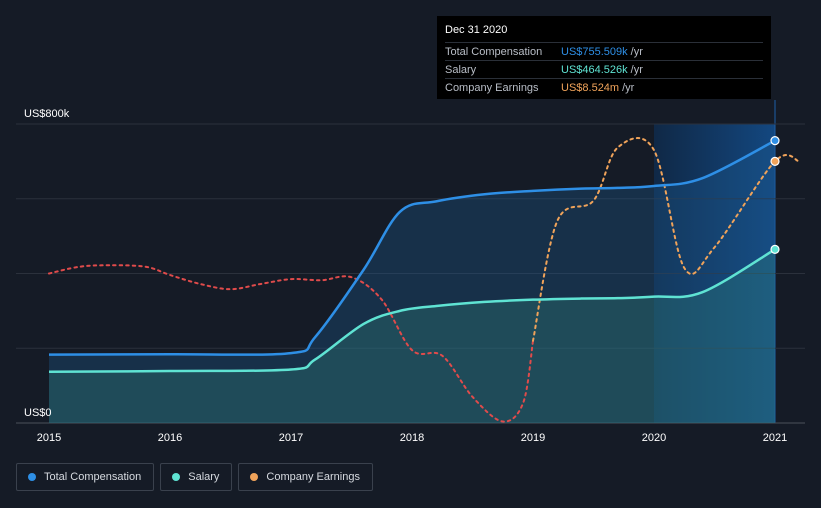 The width and height of the screenshot is (821, 508). I want to click on x-tick-label: 2016, so click(170, 438).